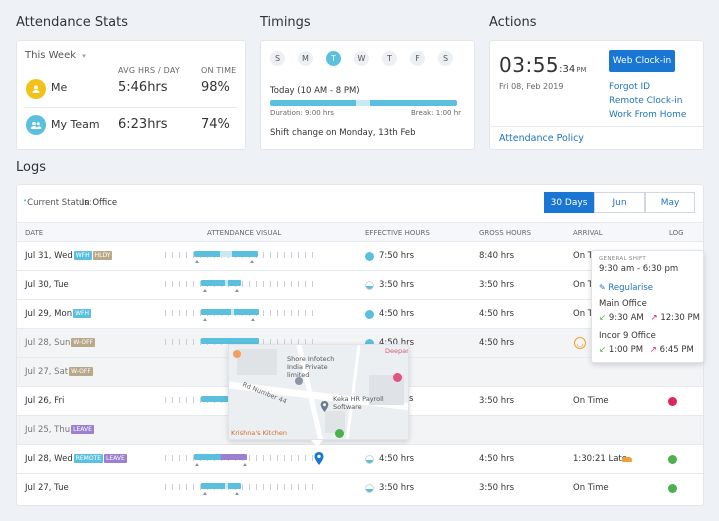 The height and width of the screenshot is (521, 719). Describe the element at coordinates (237, 354) in the screenshot. I see `food-marker-icon` at that location.